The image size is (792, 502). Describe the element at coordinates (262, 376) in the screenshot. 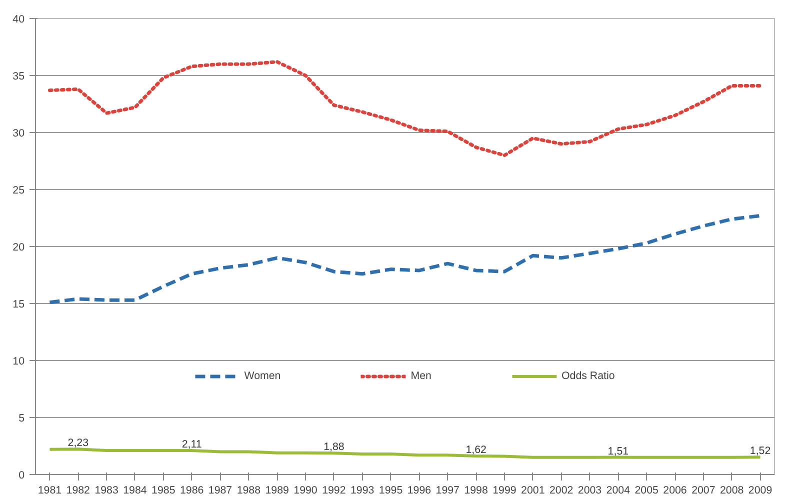

I see `legend-label: Women` at that location.